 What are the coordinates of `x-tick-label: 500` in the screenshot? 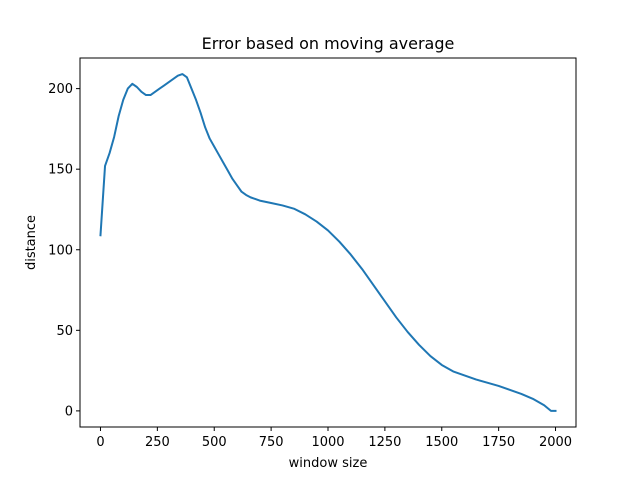 It's located at (214, 442).